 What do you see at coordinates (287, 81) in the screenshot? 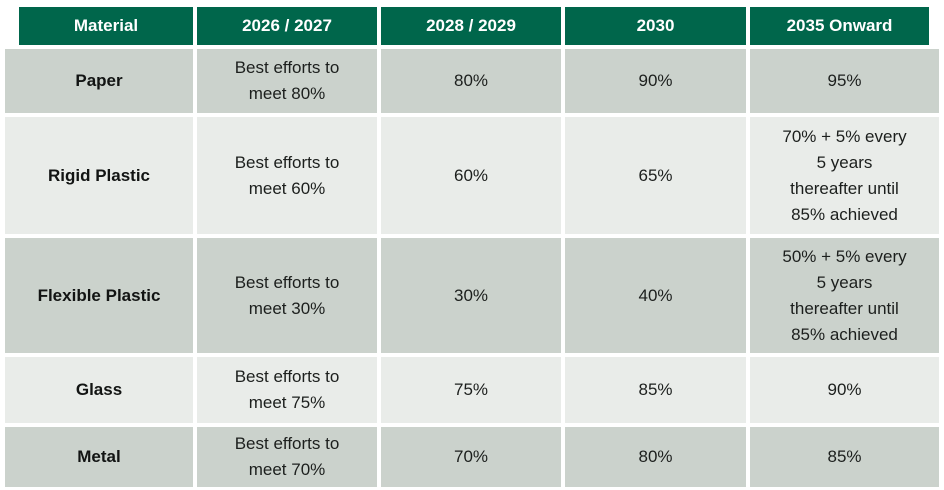
I see `value-cell: Best efforts to meet 80%` at bounding box center [287, 81].